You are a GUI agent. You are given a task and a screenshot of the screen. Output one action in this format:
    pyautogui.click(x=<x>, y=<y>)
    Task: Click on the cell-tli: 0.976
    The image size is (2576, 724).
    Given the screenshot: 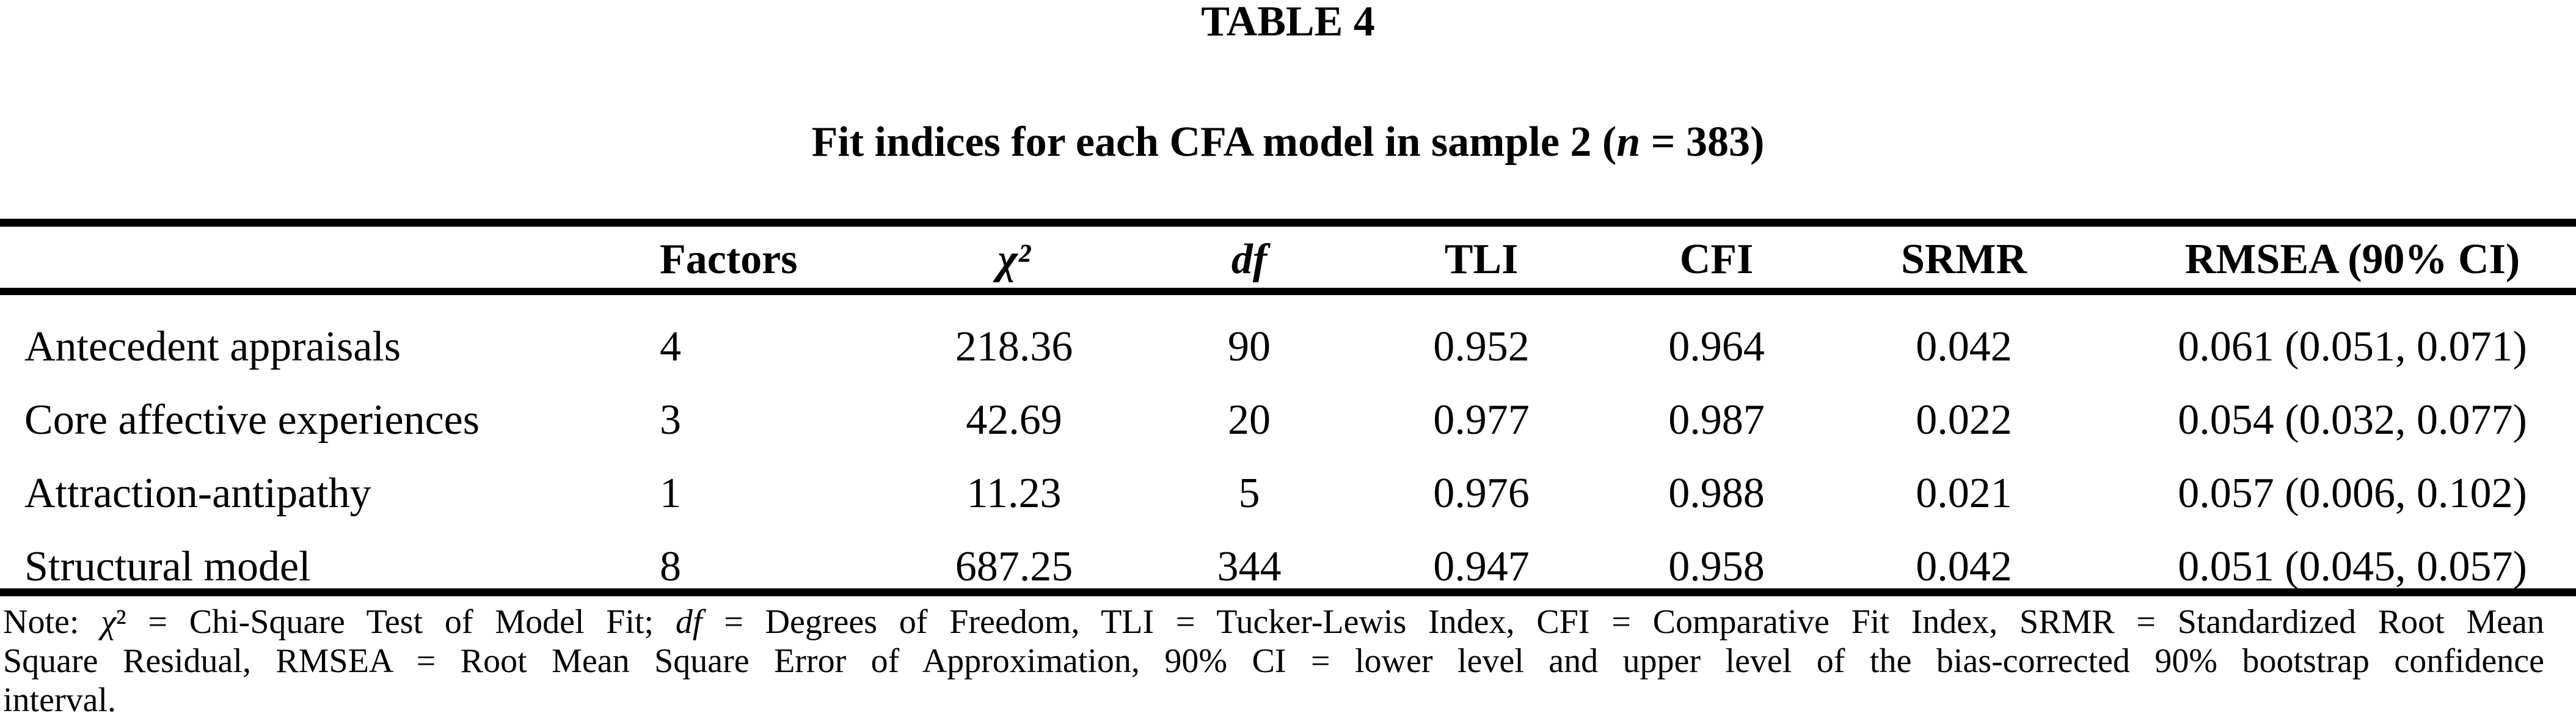 What is the action you would take?
    pyautogui.click(x=1481, y=493)
    